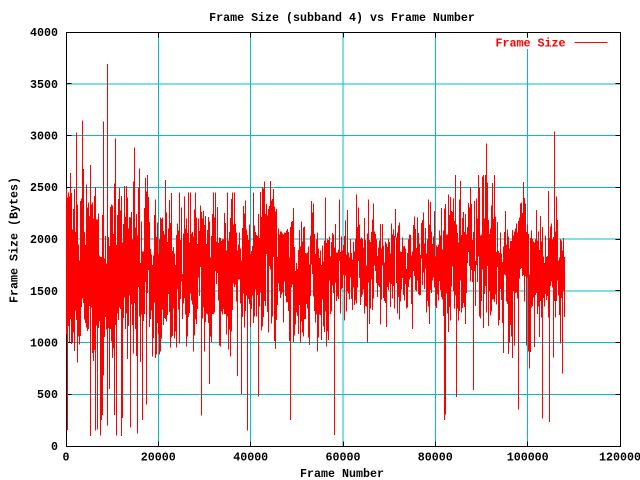 The height and width of the screenshot is (480, 640). Describe the element at coordinates (44, 344) in the screenshot. I see `svg-text: 1000` at that location.